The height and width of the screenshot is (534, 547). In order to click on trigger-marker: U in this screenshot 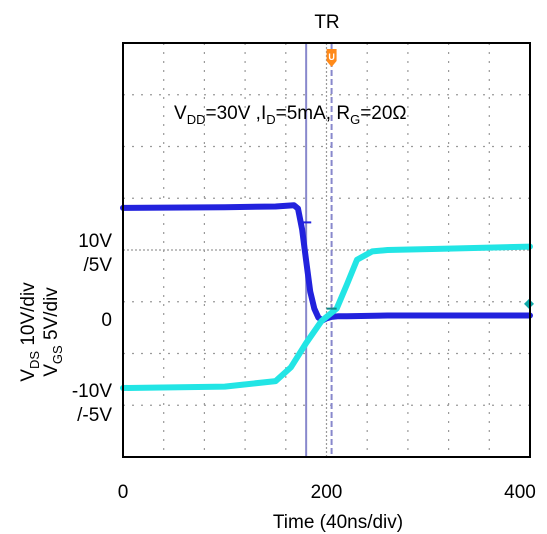, I will do `click(331, 58)`.